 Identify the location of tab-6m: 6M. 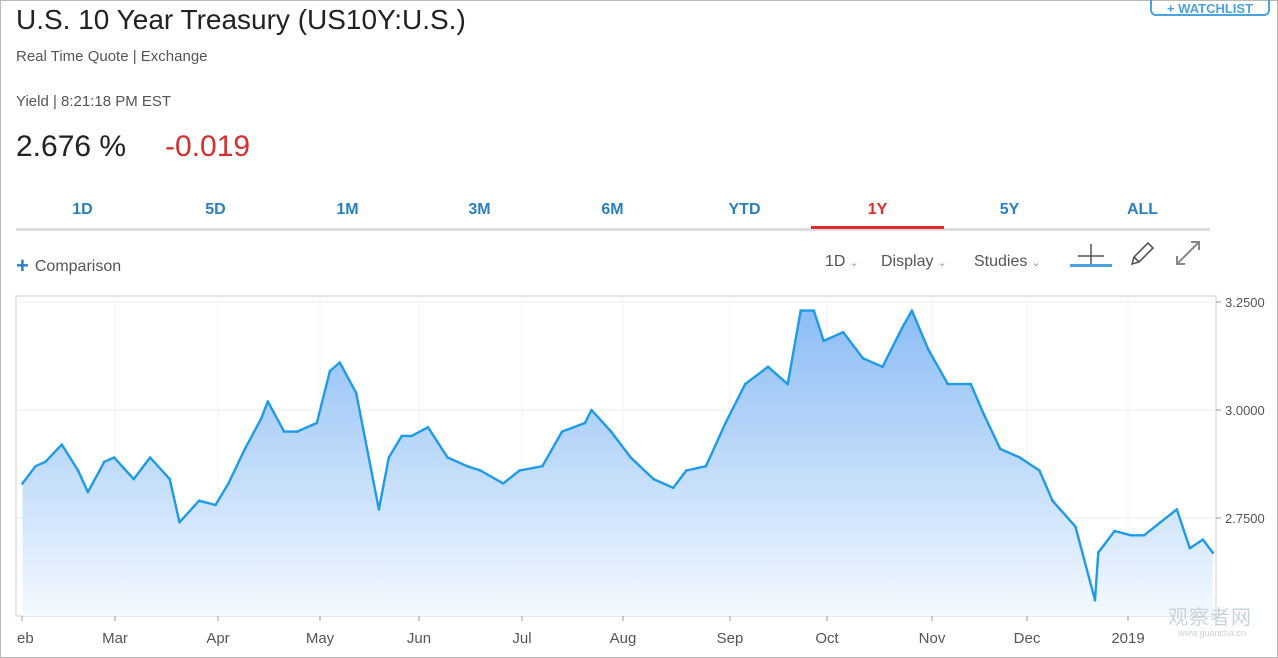
(612, 209).